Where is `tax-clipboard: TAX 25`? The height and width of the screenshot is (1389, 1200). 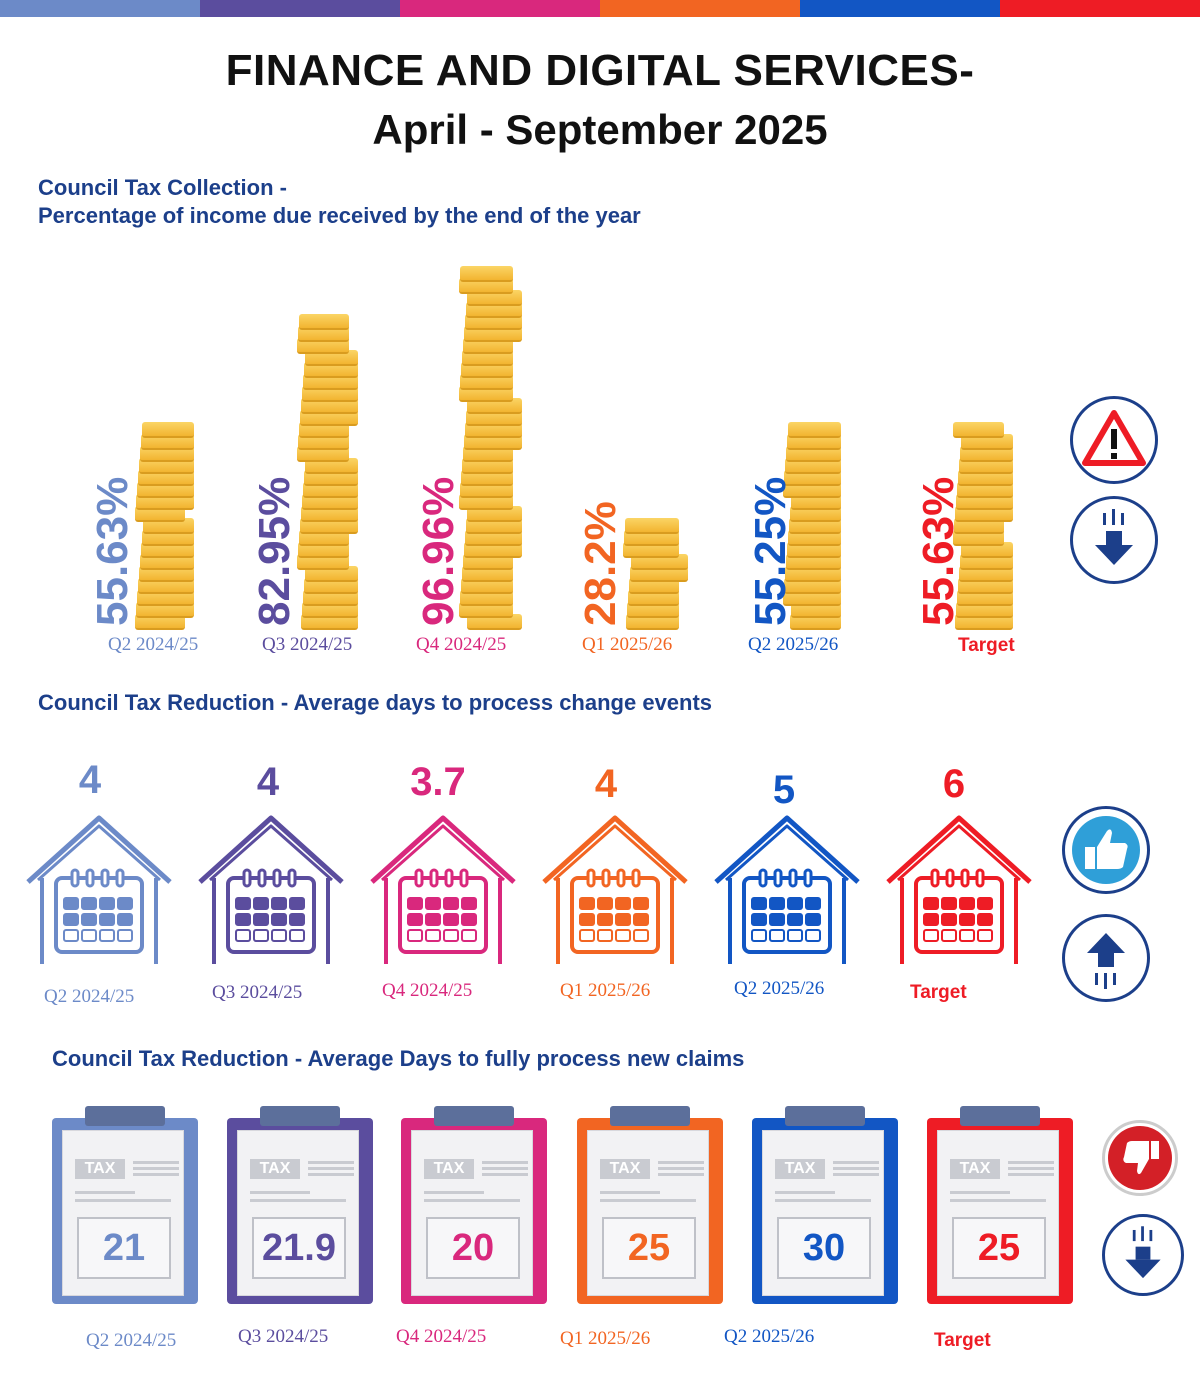 tax-clipboard: TAX 25 is located at coordinates (1000, 1205).